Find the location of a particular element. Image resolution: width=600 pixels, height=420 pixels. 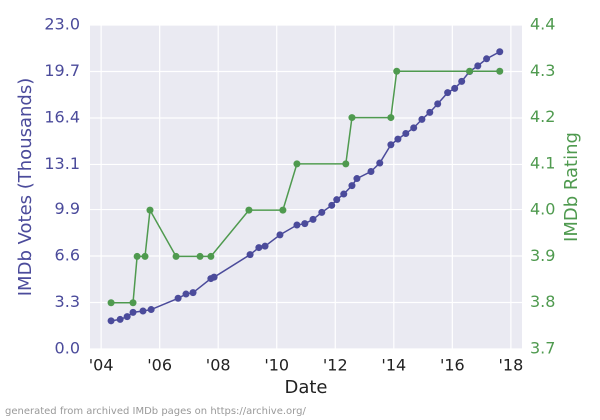

x-tick-label: '06 is located at coordinates (159, 365).